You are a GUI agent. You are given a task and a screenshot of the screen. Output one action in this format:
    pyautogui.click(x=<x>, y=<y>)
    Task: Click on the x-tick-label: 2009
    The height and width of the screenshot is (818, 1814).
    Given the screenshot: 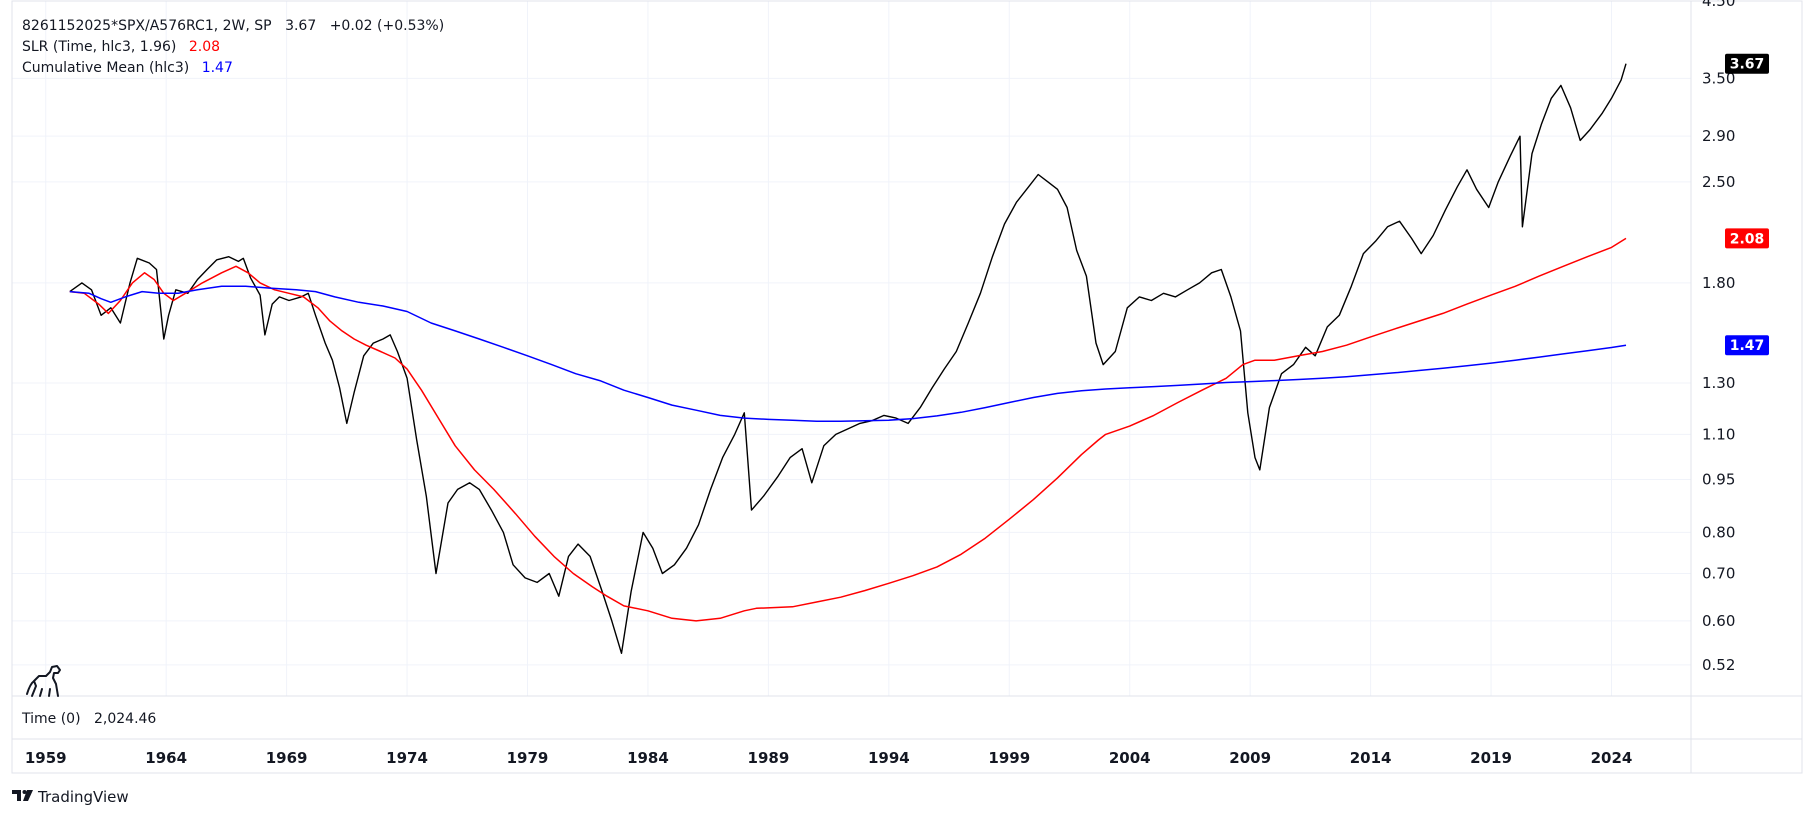 What is the action you would take?
    pyautogui.click(x=1250, y=758)
    